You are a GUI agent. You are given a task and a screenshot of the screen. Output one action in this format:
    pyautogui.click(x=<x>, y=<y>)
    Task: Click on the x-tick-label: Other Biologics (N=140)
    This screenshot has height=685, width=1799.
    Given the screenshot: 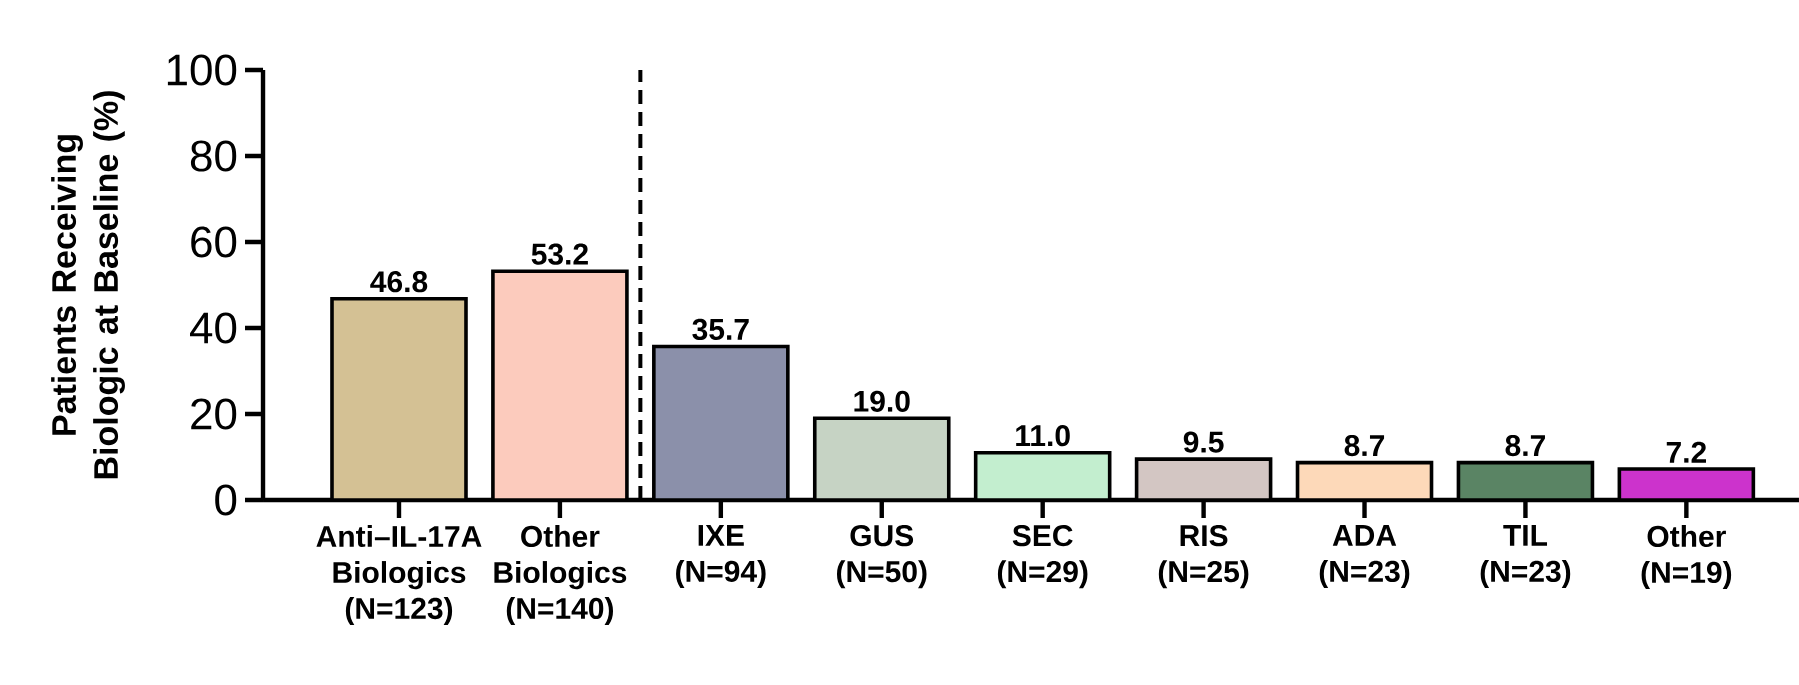 What is the action you would take?
    pyautogui.click(x=560, y=575)
    